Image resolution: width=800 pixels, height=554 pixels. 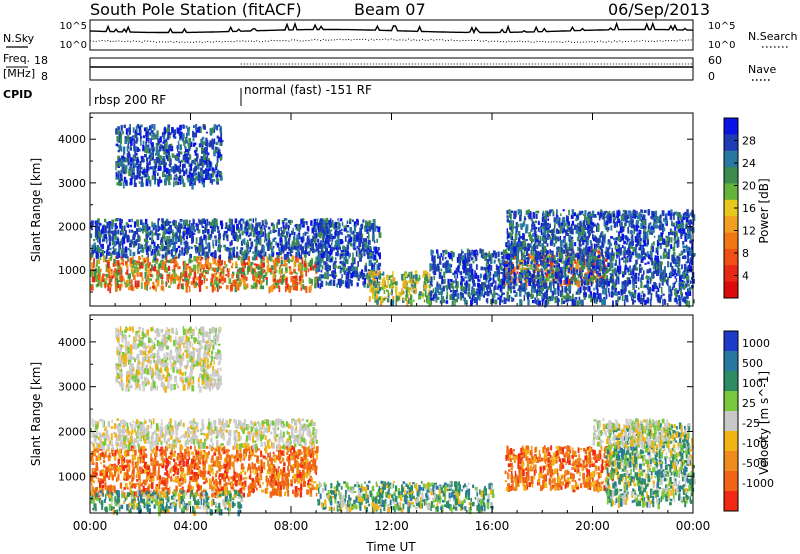 I want to click on beam-label: Beam 07, so click(x=390, y=9).